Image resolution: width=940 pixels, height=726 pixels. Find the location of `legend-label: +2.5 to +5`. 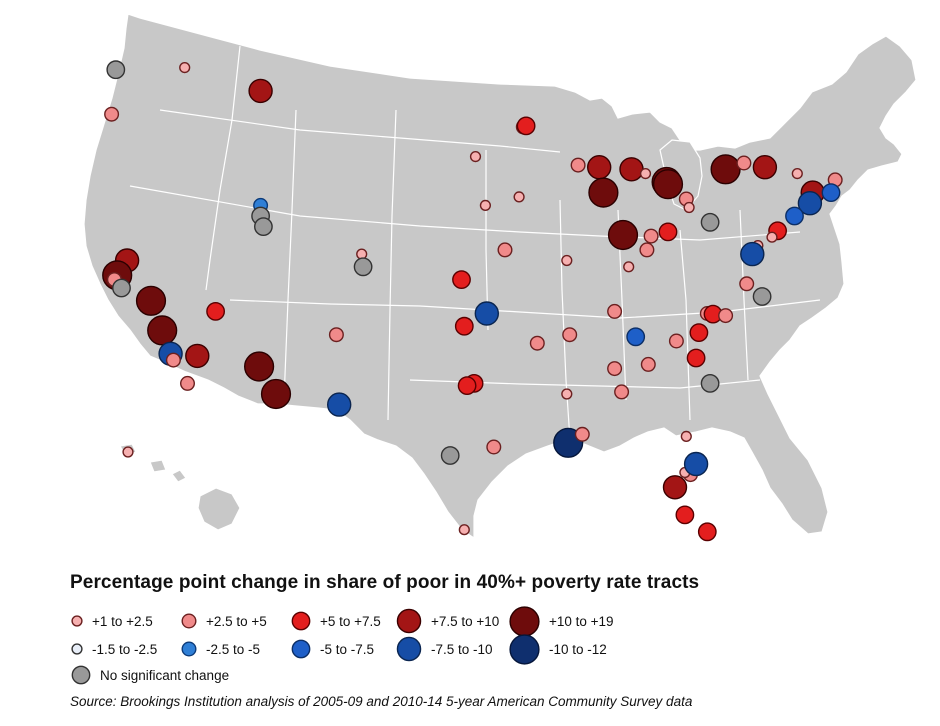

legend-label: +2.5 to +5 is located at coordinates (236, 621).